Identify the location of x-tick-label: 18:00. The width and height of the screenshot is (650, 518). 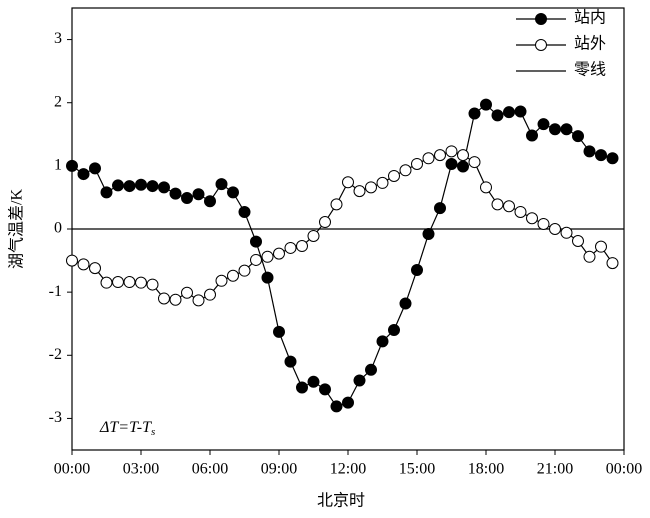
(486, 469).